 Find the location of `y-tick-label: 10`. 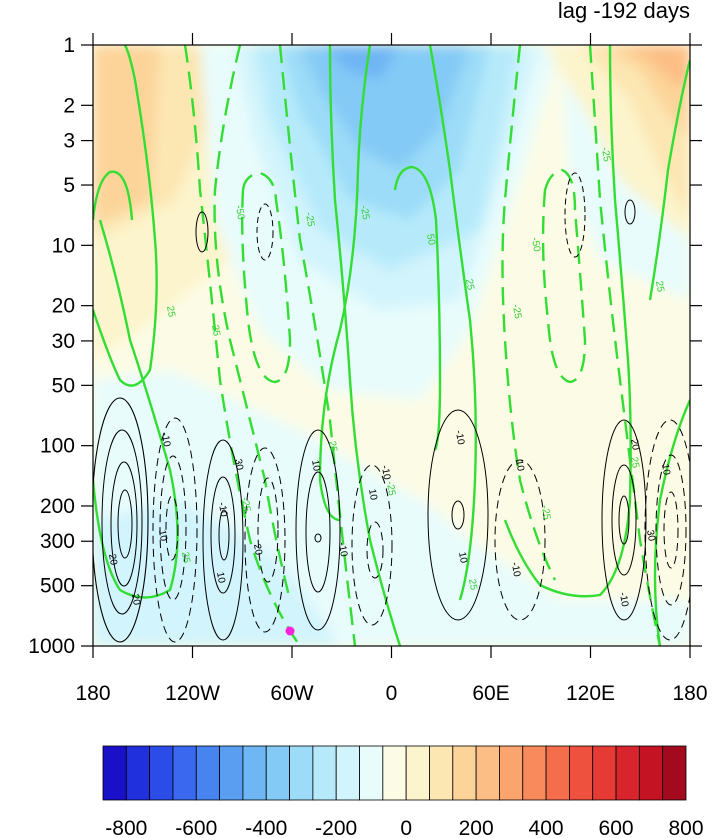

y-tick-label: 10 is located at coordinates (63, 245).